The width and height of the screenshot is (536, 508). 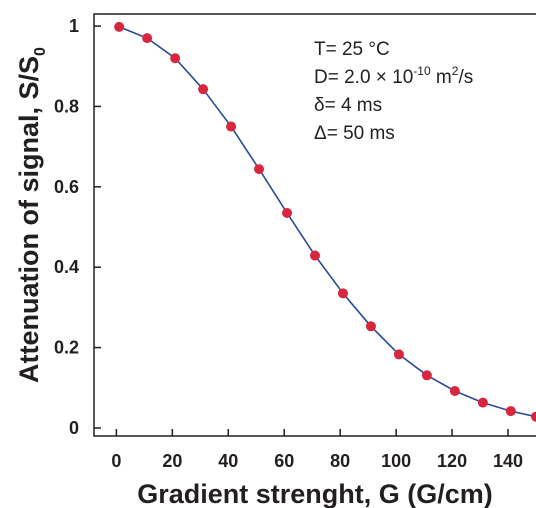 What do you see at coordinates (66, 348) in the screenshot?
I see `y-tick-label: 0.2` at bounding box center [66, 348].